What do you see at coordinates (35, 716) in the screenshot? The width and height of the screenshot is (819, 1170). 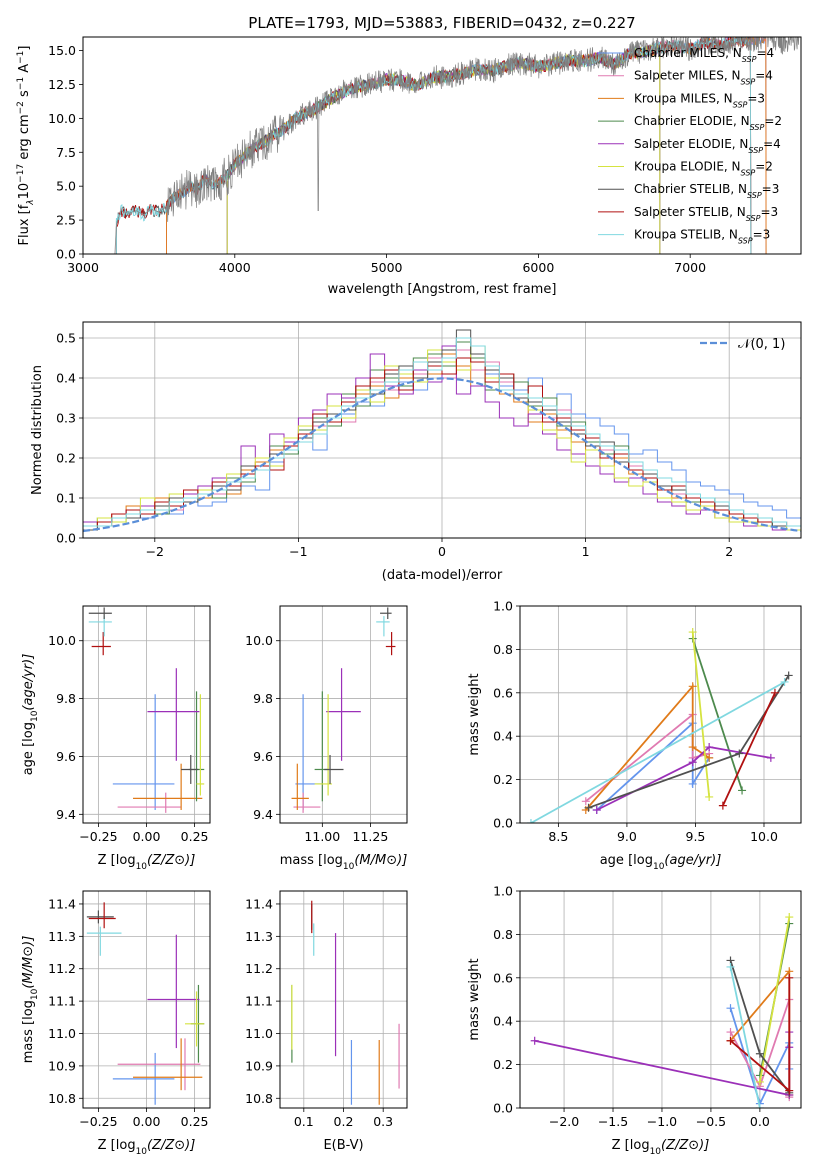 I see `label-subscript: 10` at bounding box center [35, 716].